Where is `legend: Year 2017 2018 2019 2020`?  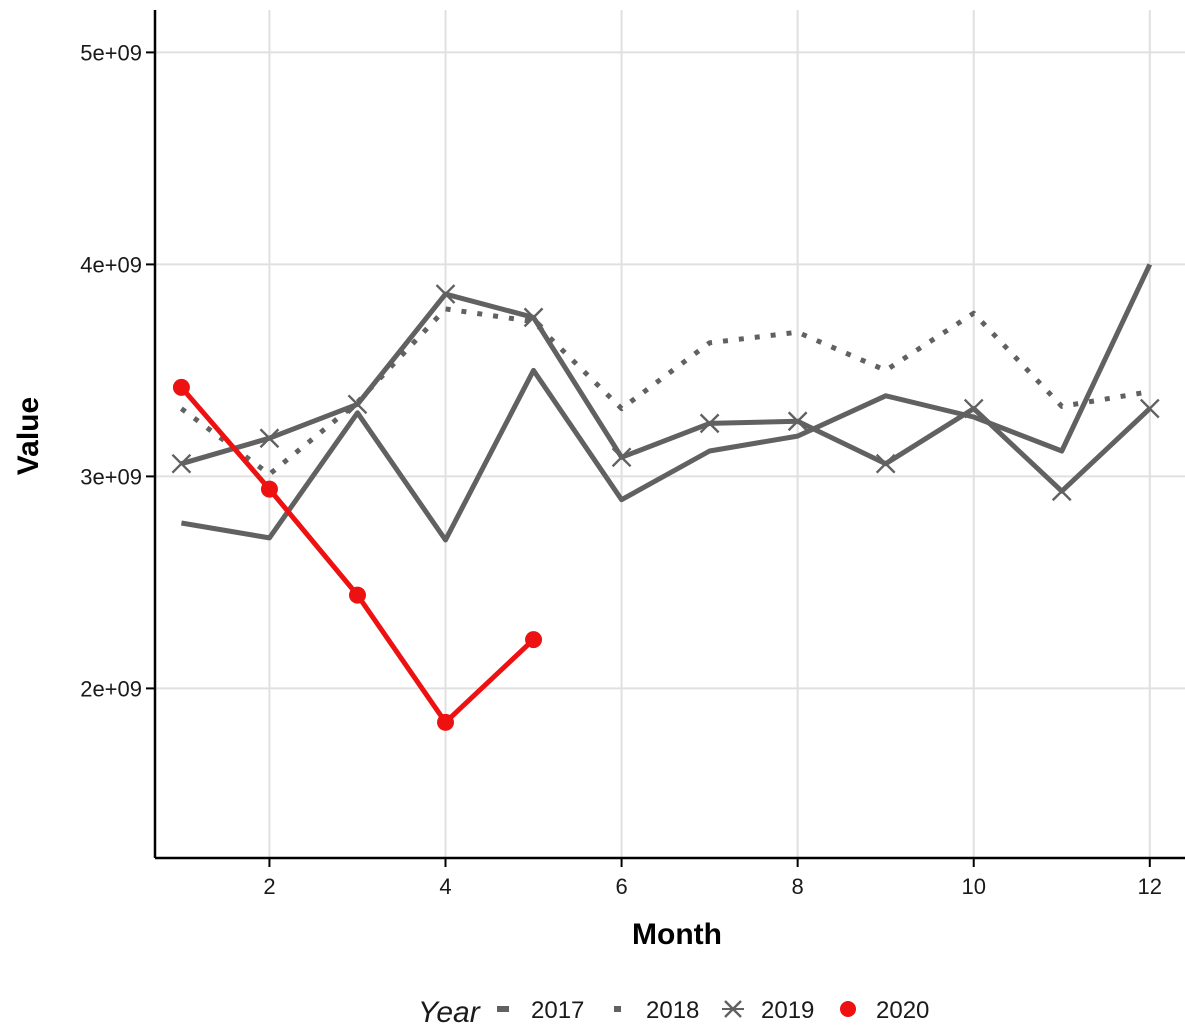 legend: Year 2017 2018 2019 2020 is located at coordinates (673, 1011).